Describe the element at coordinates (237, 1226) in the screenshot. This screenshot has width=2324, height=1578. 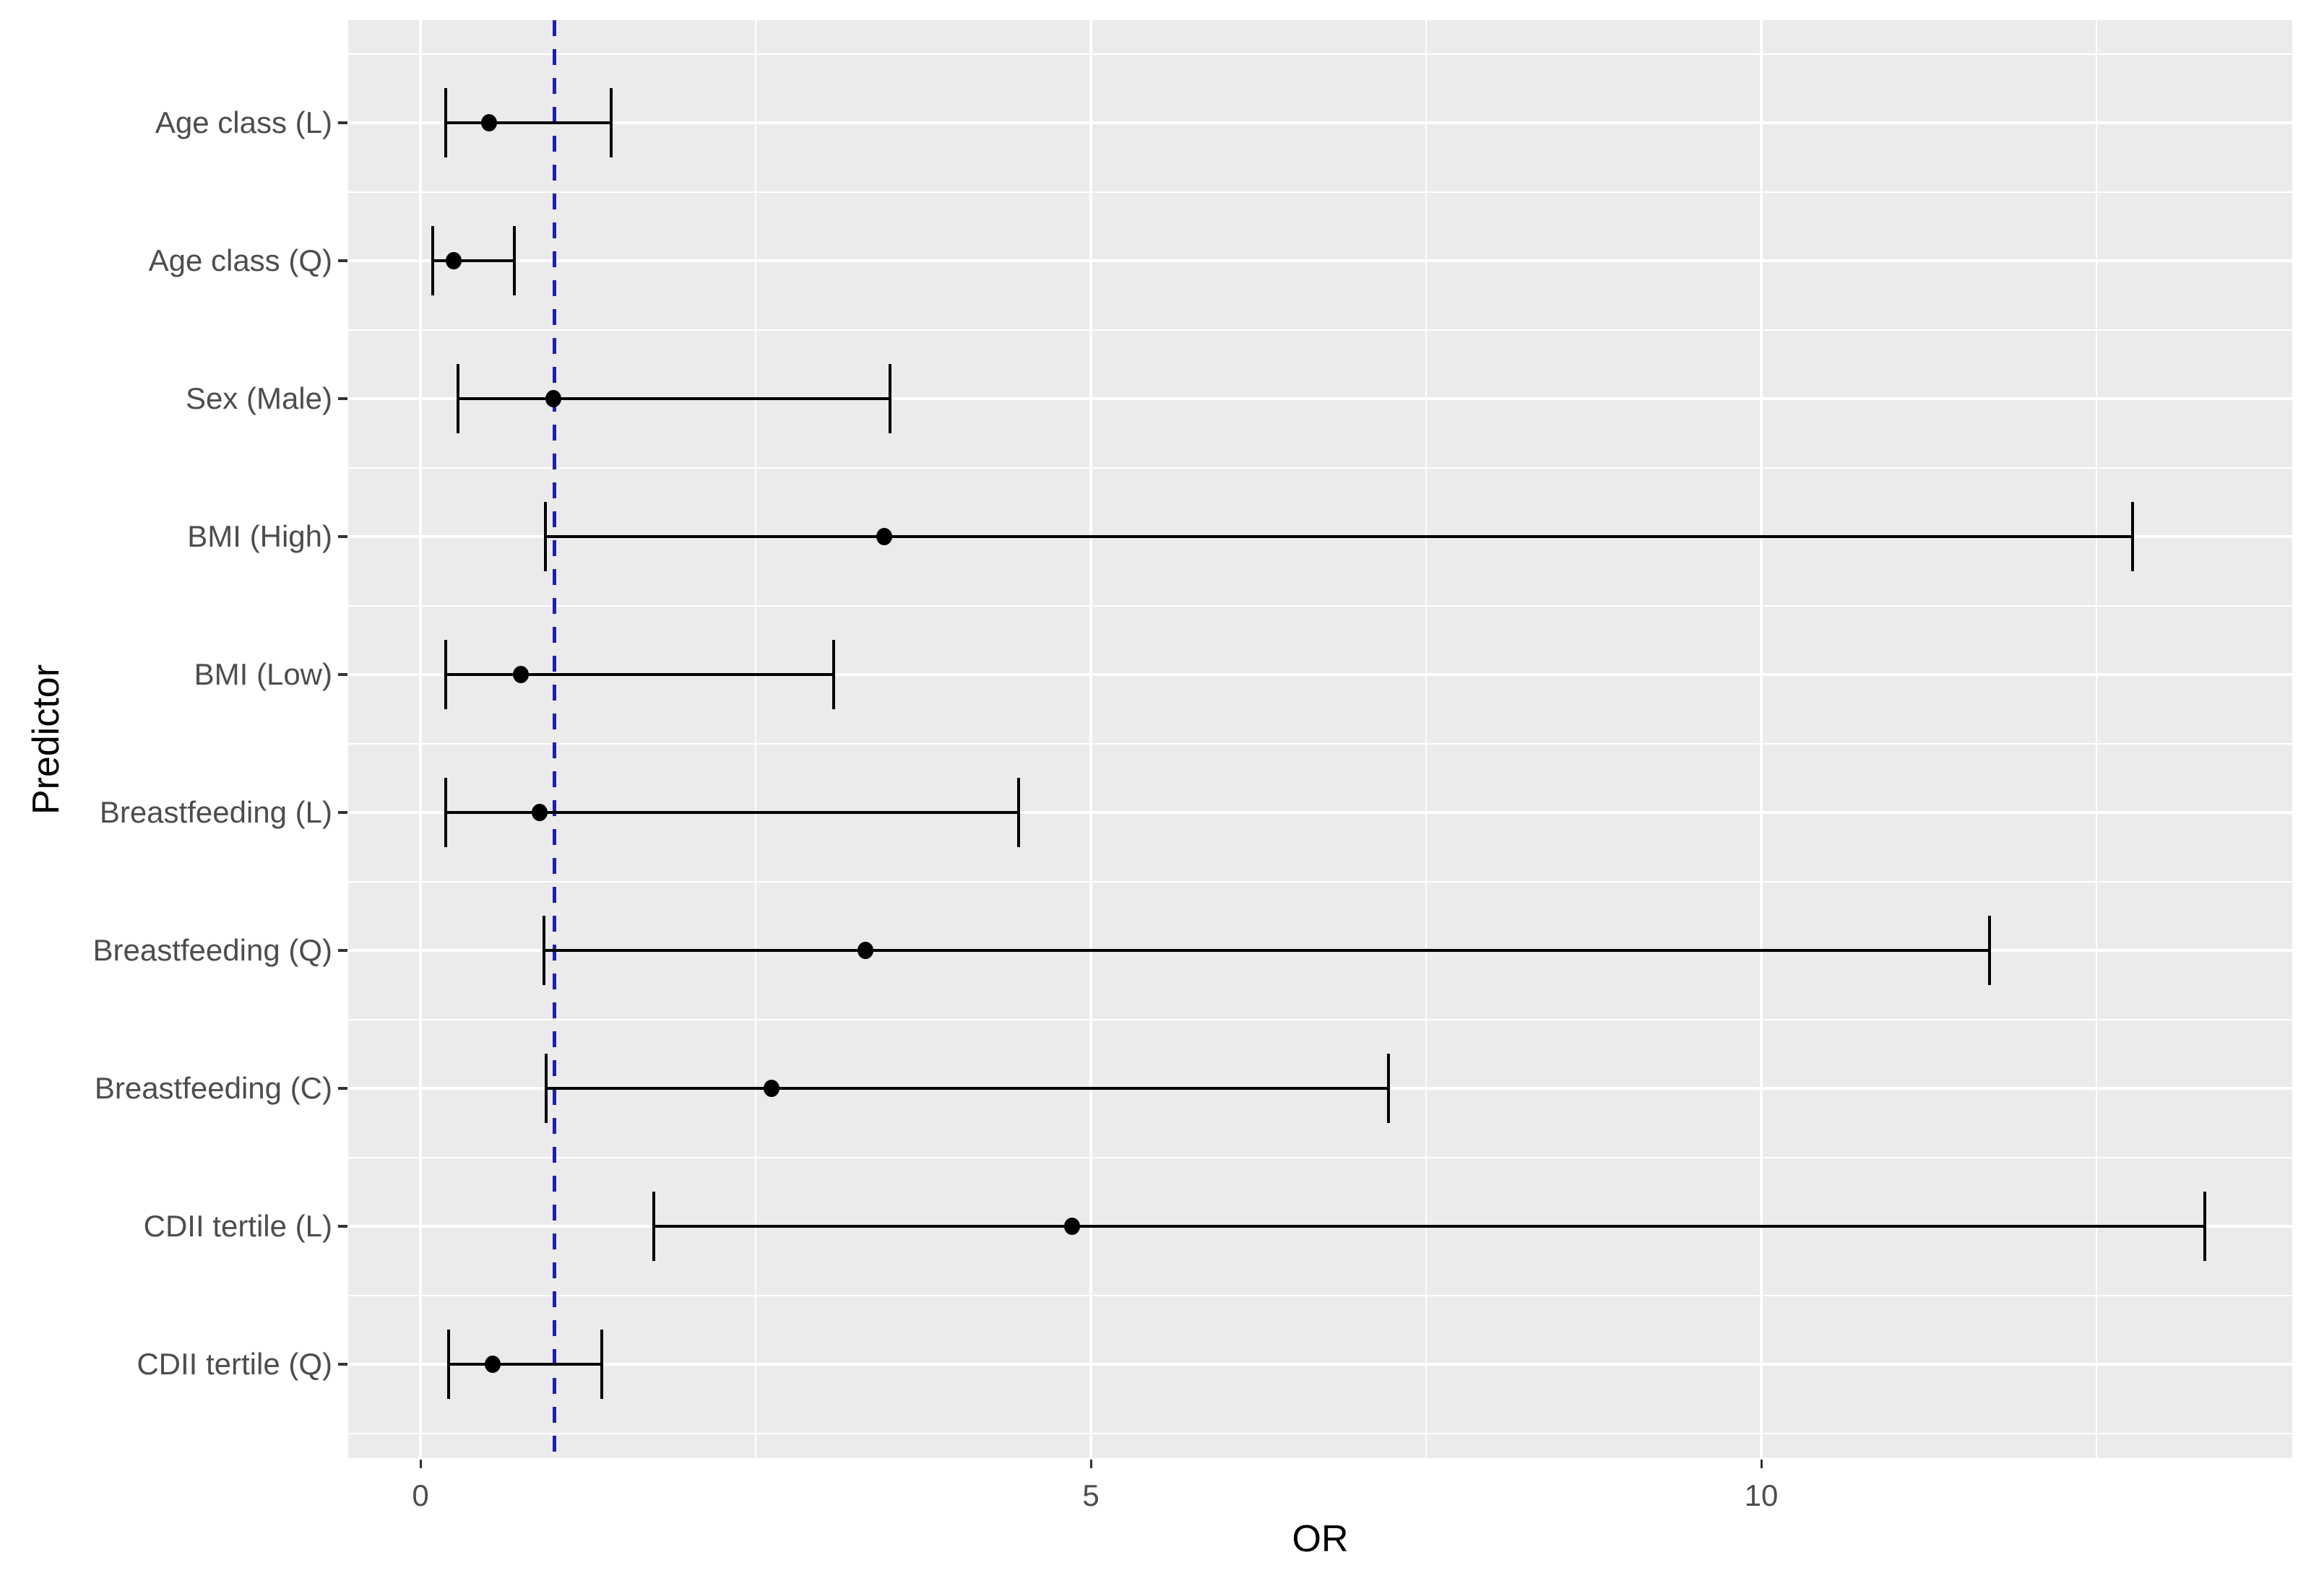
I see `y-axis-category-label: CDII tertile (L)` at that location.